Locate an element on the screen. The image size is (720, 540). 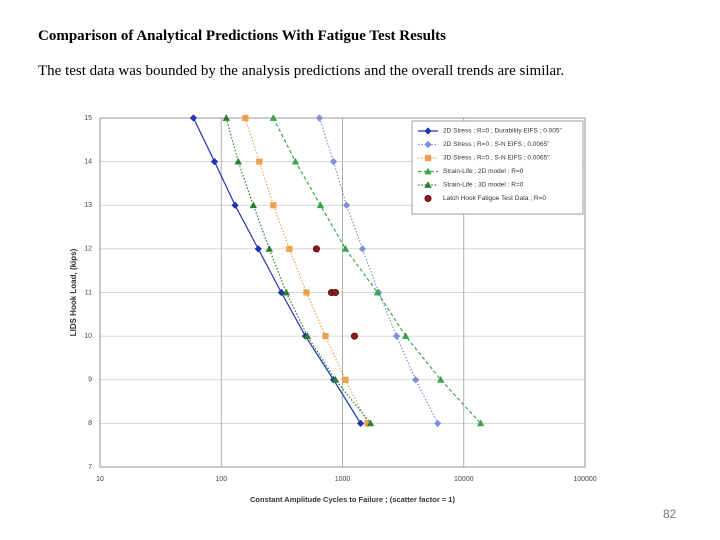
y-tick-label: 9 is located at coordinates (90, 380).